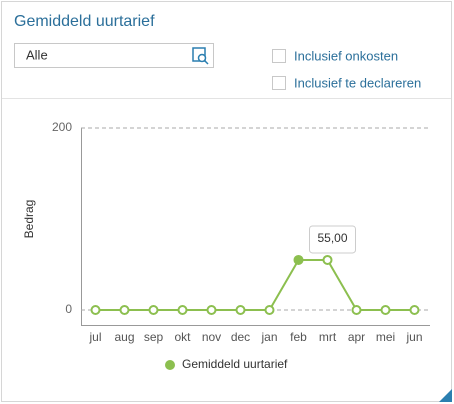  Describe the element at coordinates (328, 337) in the screenshot. I see `x-tick-label: mrt` at that location.